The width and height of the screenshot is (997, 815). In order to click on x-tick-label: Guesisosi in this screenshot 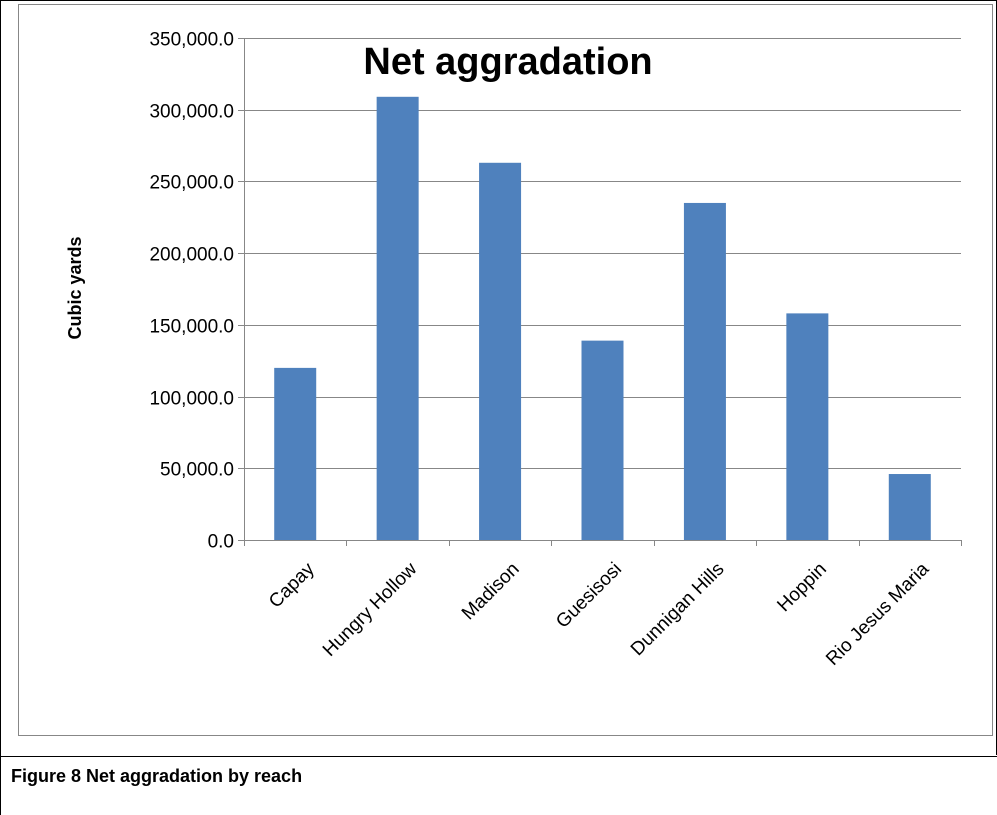, I will do `click(589, 596)`.